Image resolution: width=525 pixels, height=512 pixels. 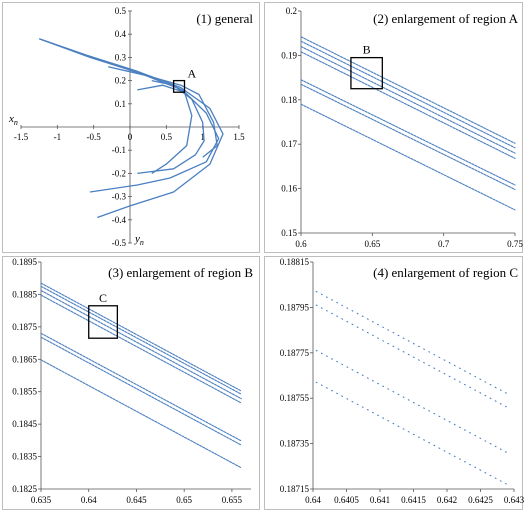 I want to click on y-axis-label-main: y, so click(x=137, y=239).